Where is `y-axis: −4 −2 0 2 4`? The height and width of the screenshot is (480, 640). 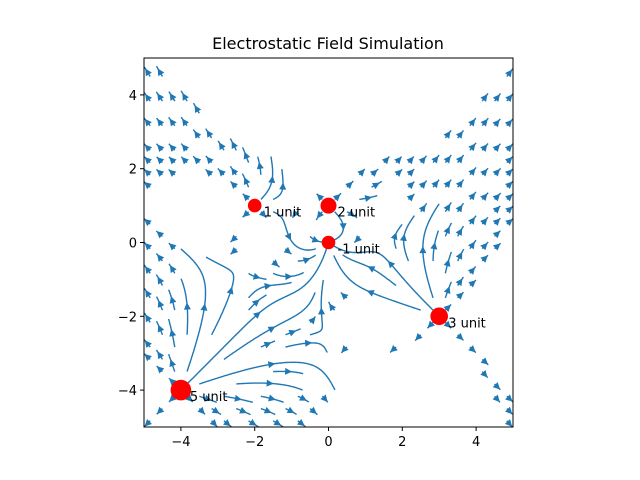 y-axis: −4 −2 0 2 4 is located at coordinates (131, 244).